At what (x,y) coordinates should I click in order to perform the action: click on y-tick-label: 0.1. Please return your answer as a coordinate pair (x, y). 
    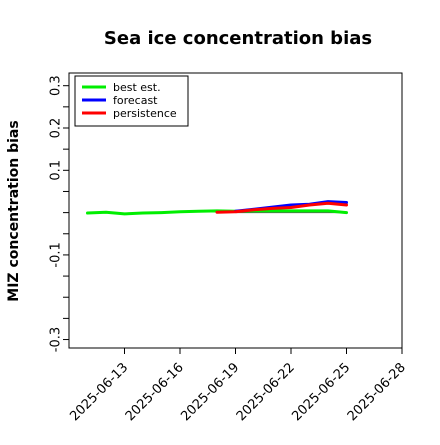
    Looking at the image, I should click on (56, 170).